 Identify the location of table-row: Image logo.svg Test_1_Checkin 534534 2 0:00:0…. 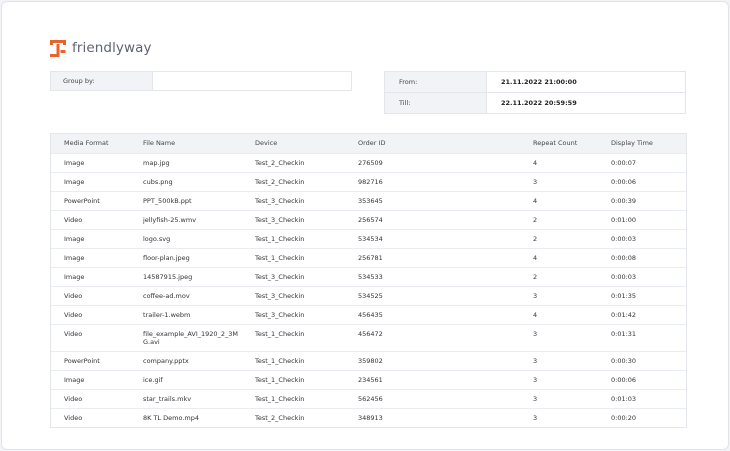
(368, 238).